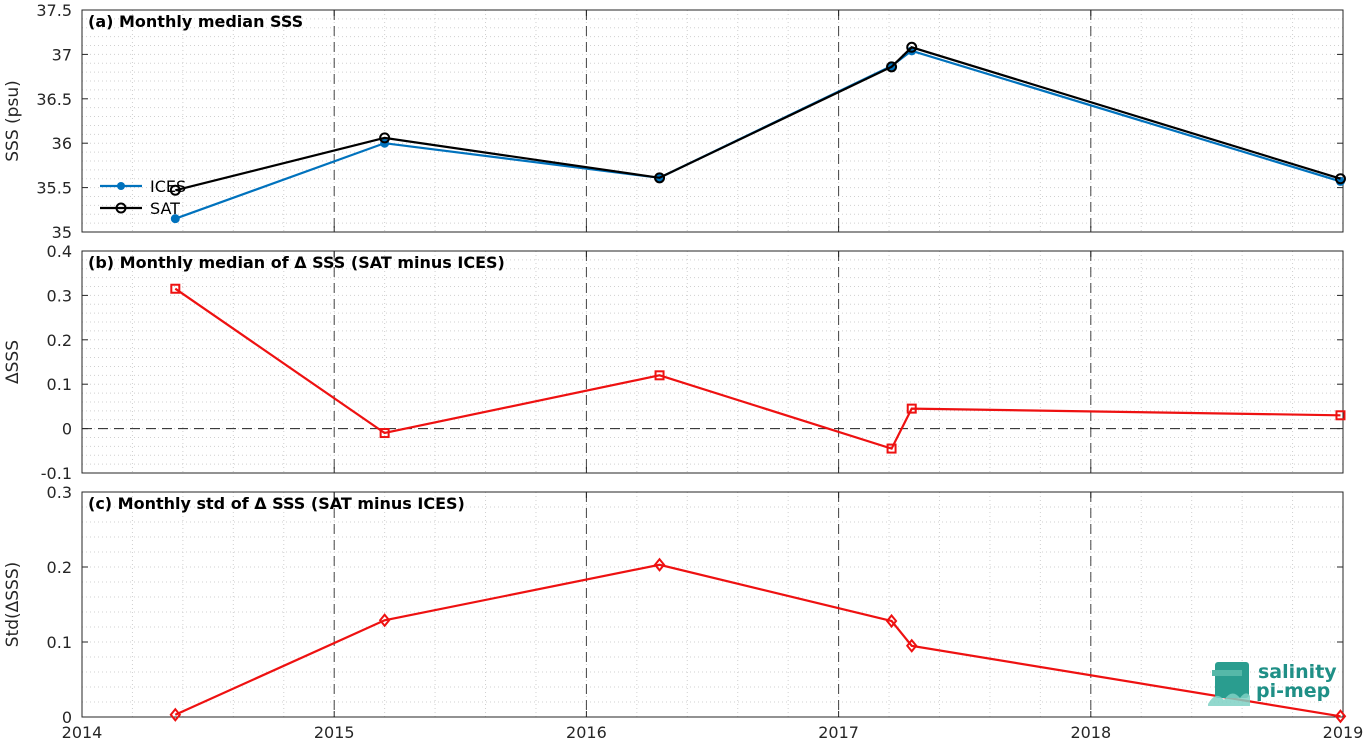 This screenshot has width=1368, height=745. Describe the element at coordinates (59, 251) in the screenshot. I see `y-tick-label: 0.4` at that location.